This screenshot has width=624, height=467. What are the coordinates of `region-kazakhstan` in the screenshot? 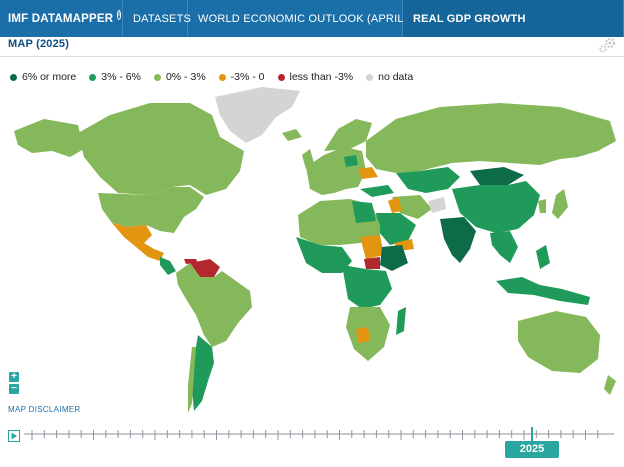 It's located at (428, 180).